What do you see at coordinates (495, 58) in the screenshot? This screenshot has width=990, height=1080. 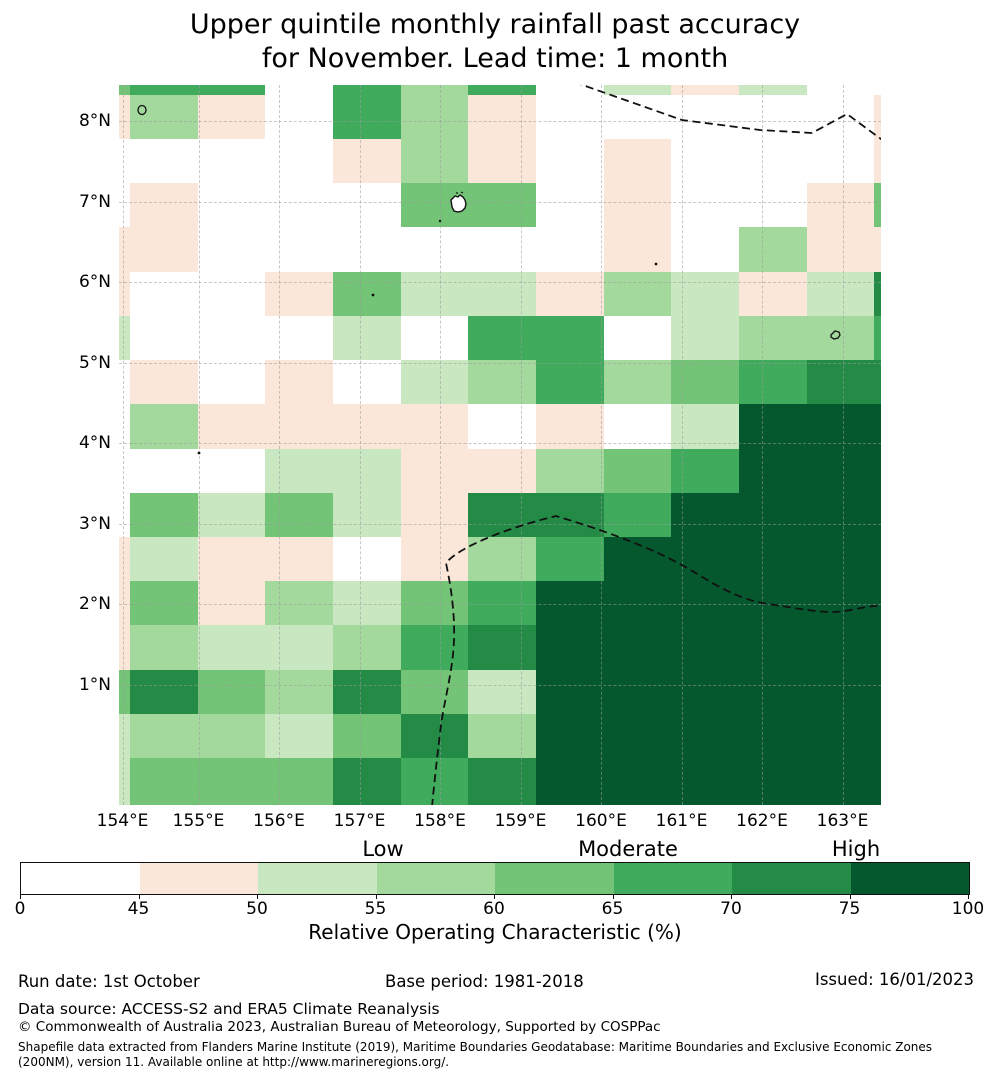 I see `chart-title-line2: for November. Lead time: 1 month` at bounding box center [495, 58].